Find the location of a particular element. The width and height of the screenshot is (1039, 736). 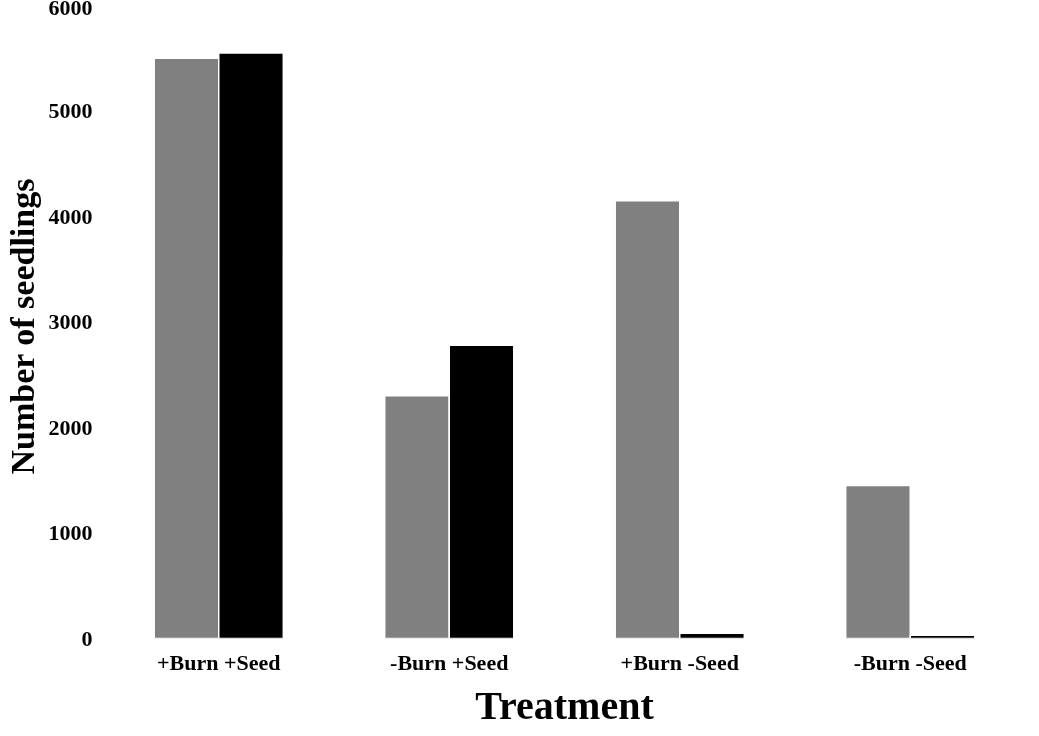

x-tick-label: +Burn -Seed is located at coordinates (679, 662).